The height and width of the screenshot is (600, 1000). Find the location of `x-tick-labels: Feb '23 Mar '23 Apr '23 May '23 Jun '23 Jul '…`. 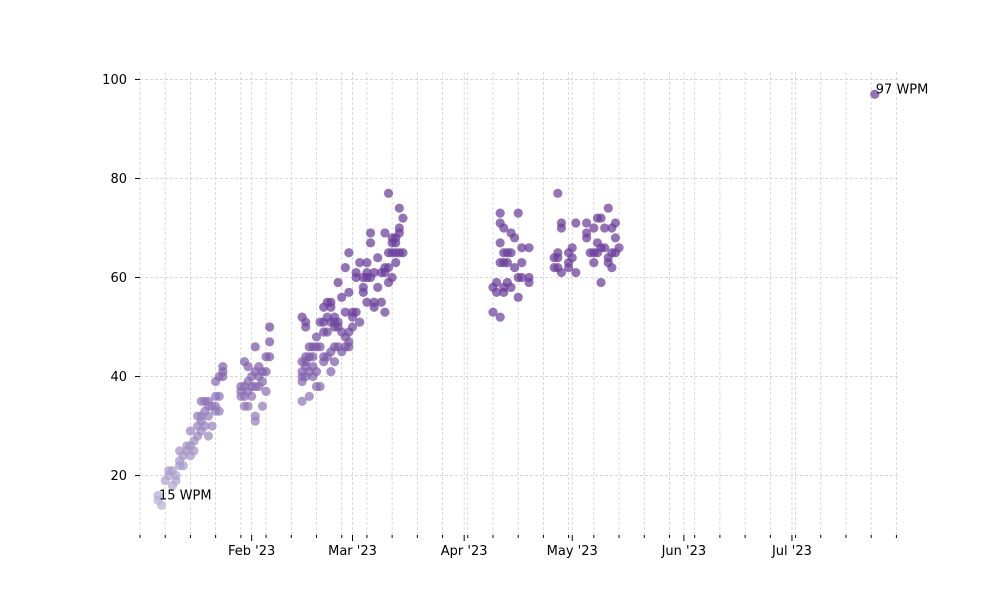

x-tick-labels: Feb '23 Mar '23 Apr '23 May '23 Jun '23 Jul '… is located at coordinates (520, 551).